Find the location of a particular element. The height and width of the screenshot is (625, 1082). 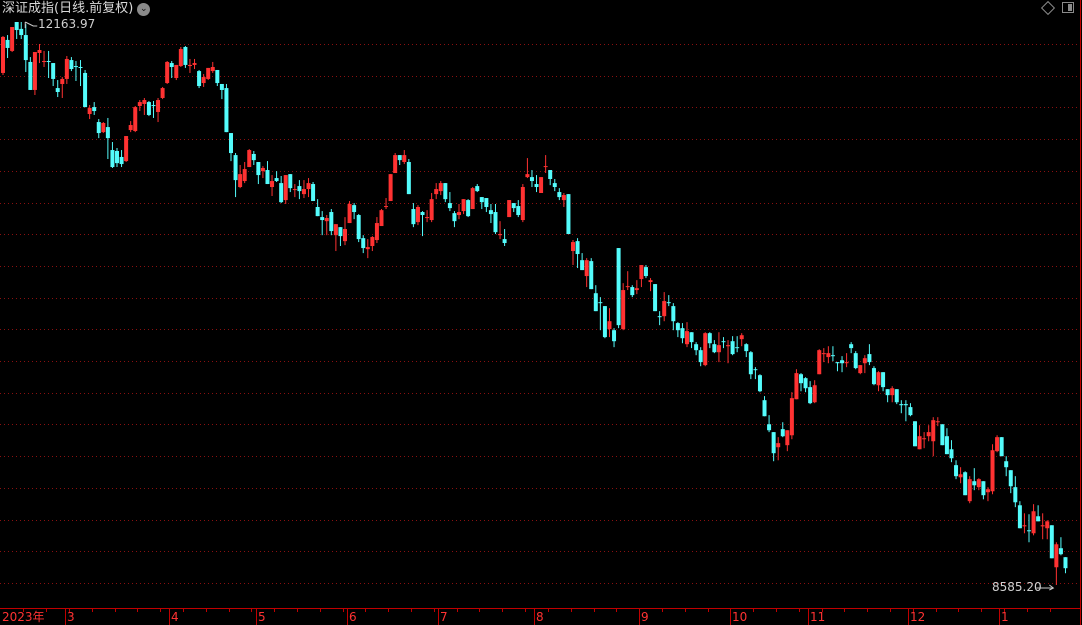

x-tick-label: 9 is located at coordinates (645, 617).